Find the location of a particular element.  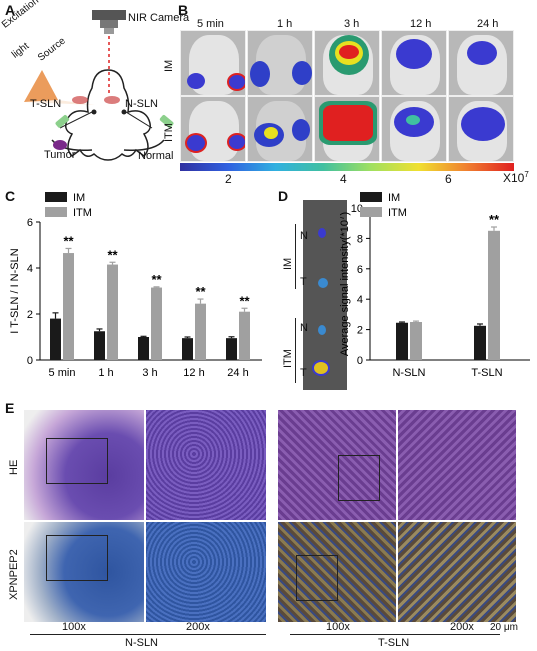

row-label-xpnpep2: XPNPEP2 is located at coordinates (14, 574).